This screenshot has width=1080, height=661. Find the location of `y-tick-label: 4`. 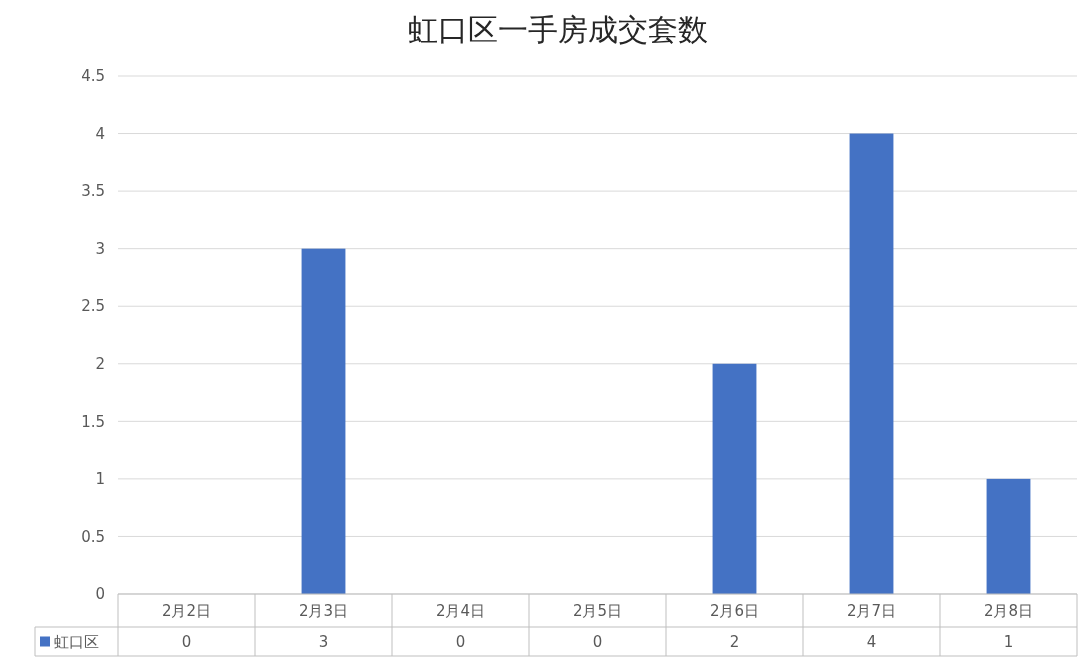

y-tick-label: 4 is located at coordinates (100, 133).